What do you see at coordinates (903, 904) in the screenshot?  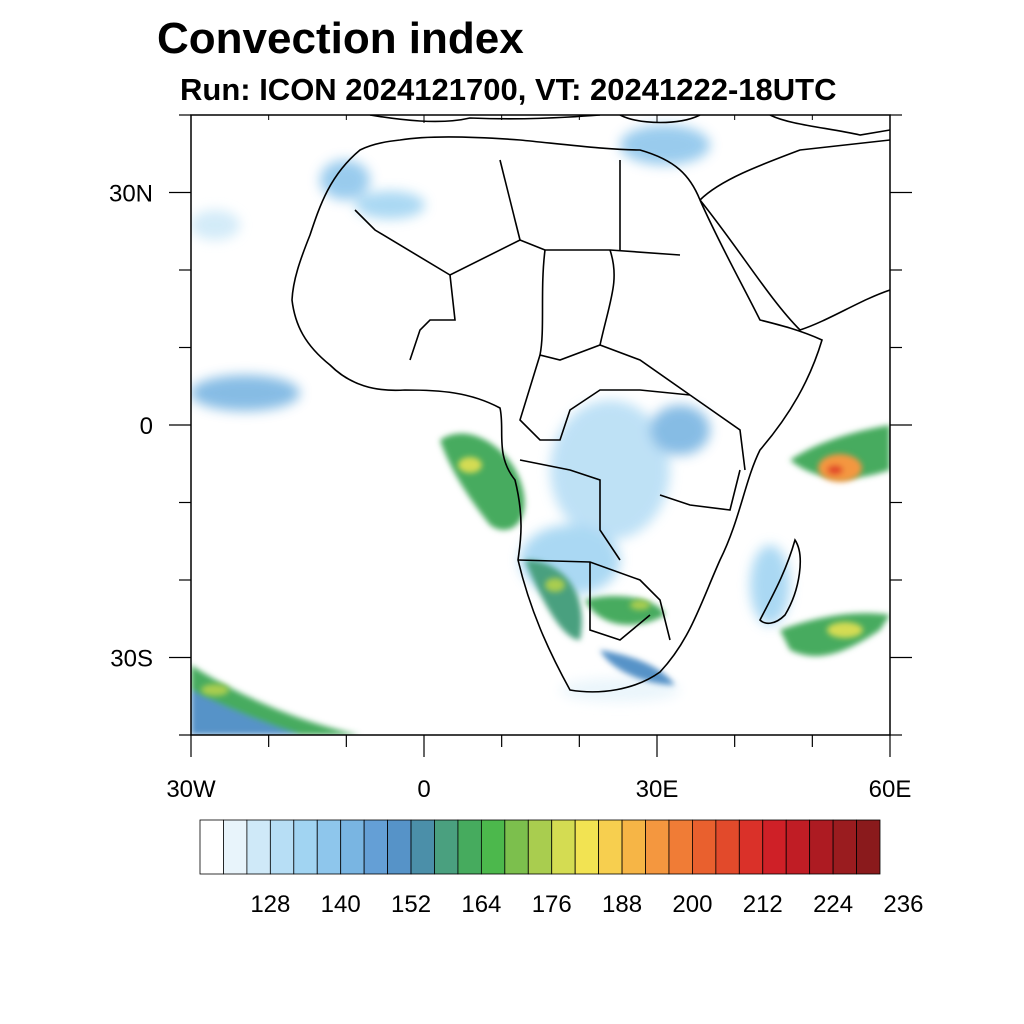 I see `colorbar-label: 236` at bounding box center [903, 904].